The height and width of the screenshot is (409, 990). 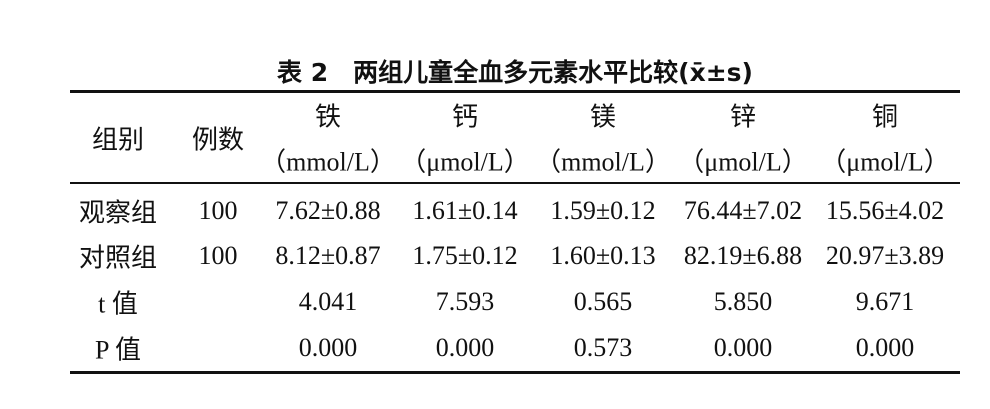 I want to click on top-rule, so click(x=515, y=91).